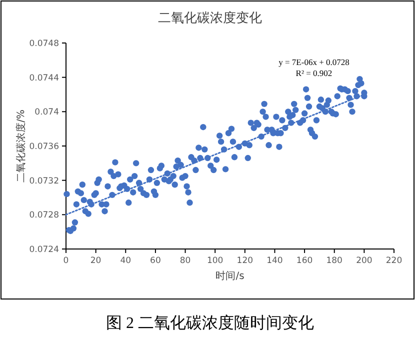 The width and height of the screenshot is (415, 338). I want to click on x-tick-label: 120, so click(245, 261).